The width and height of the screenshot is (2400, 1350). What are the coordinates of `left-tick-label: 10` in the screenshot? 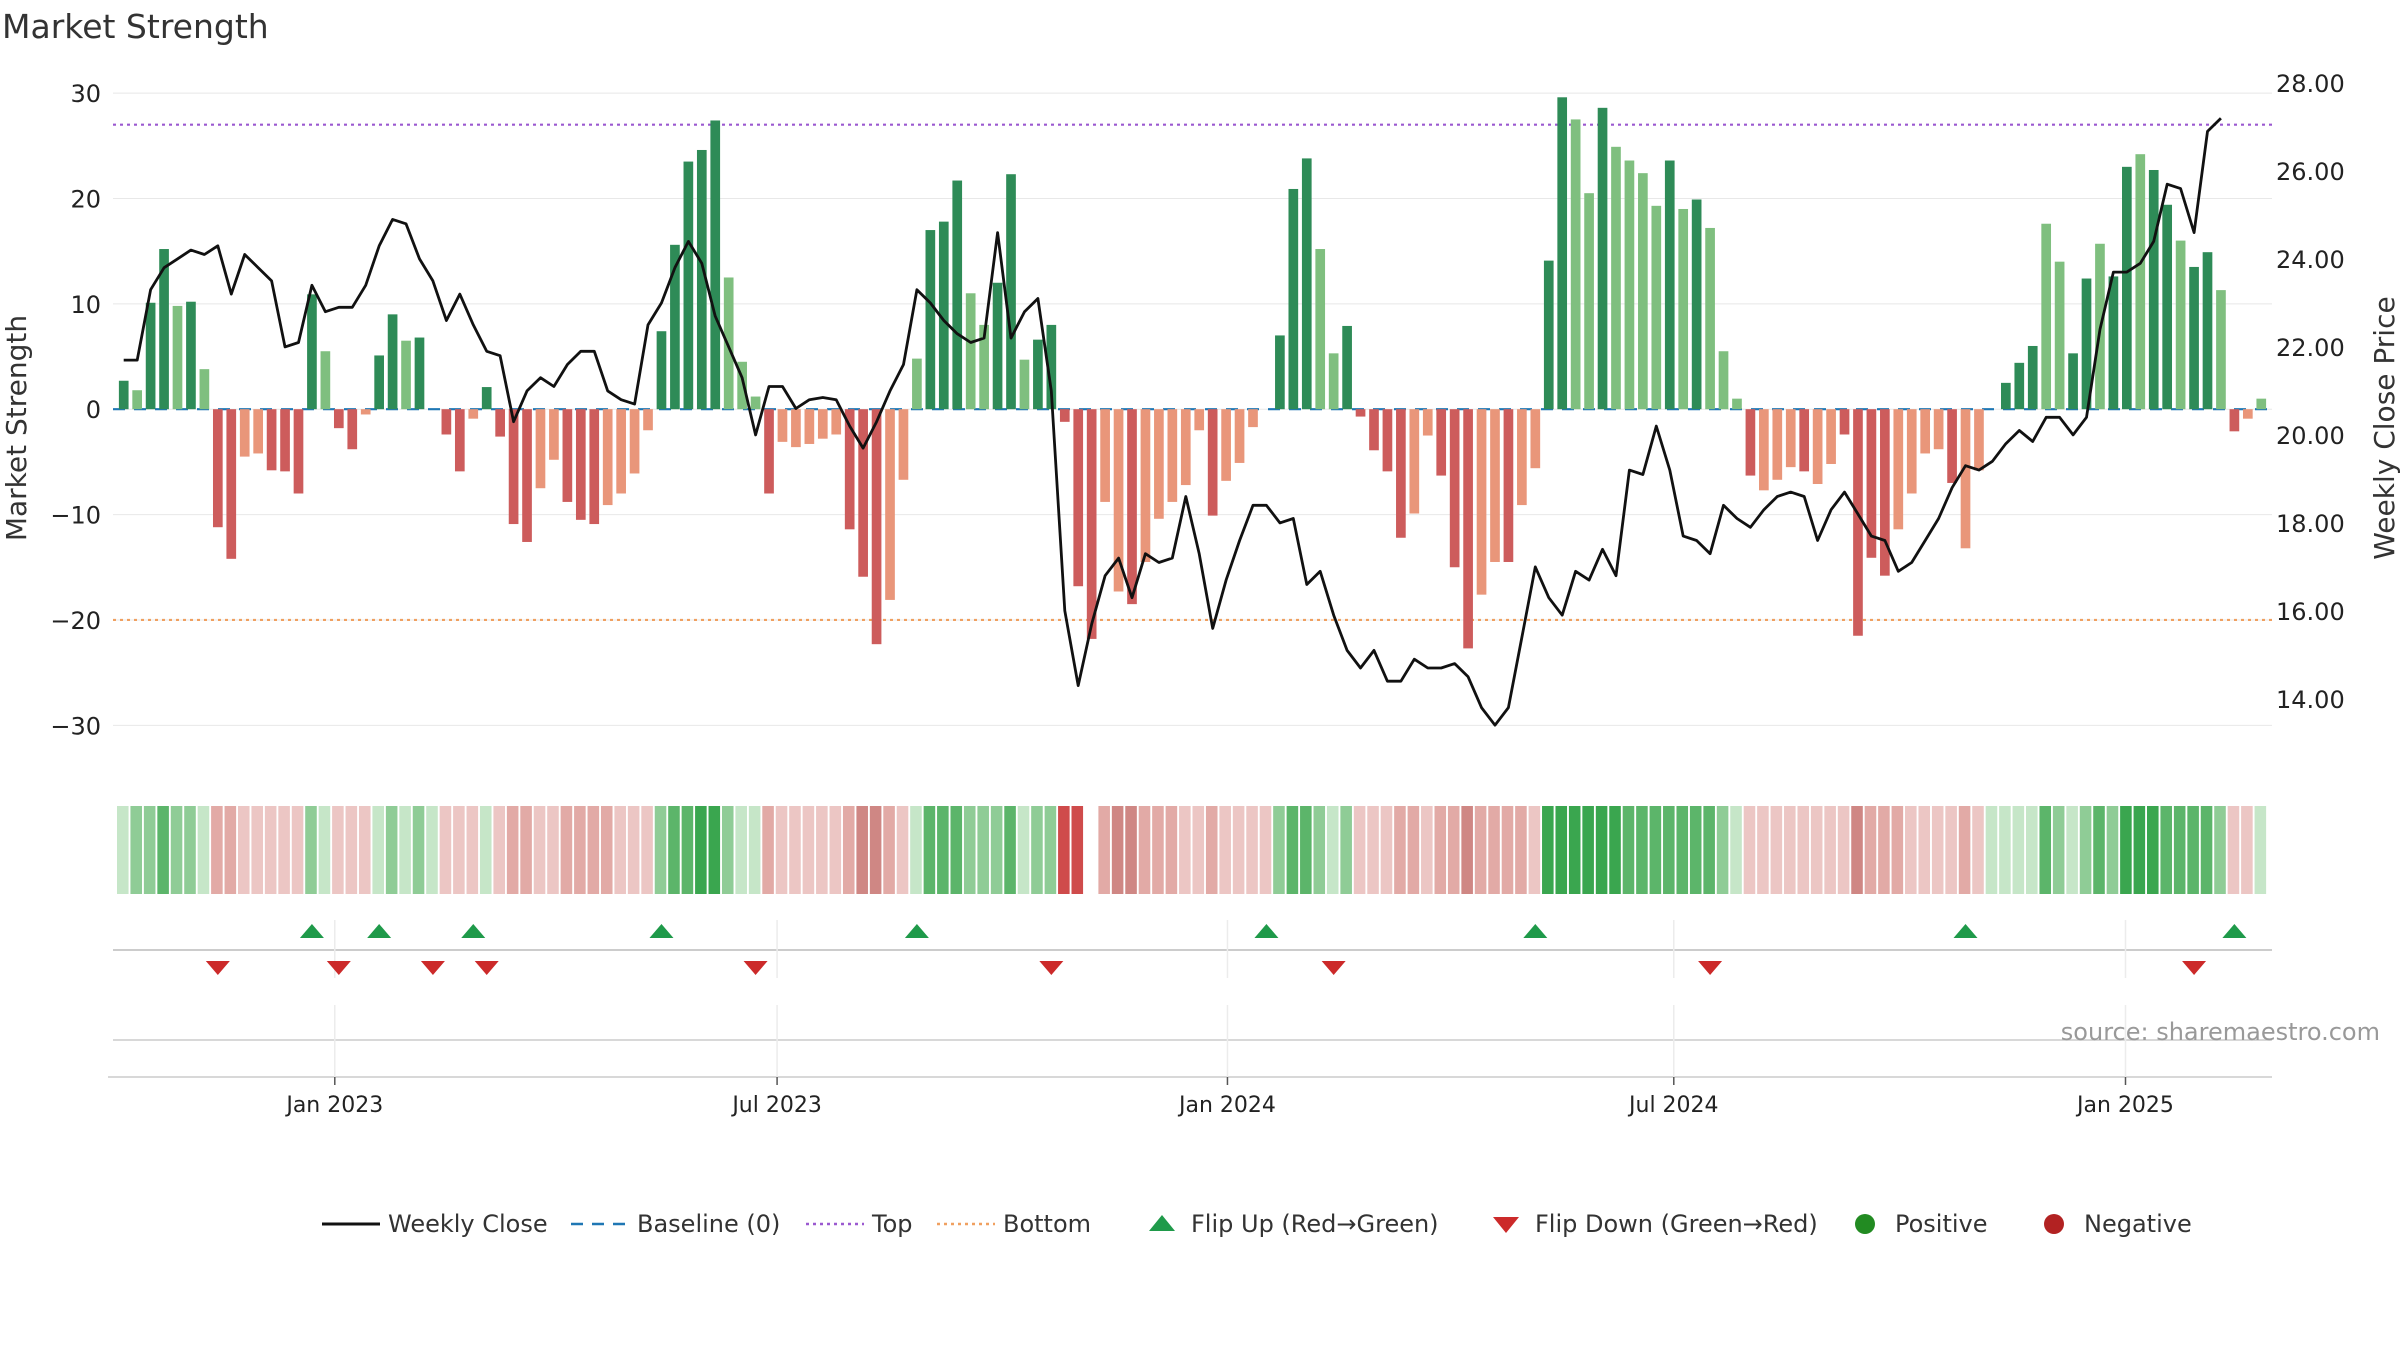 It's located at (85, 305).